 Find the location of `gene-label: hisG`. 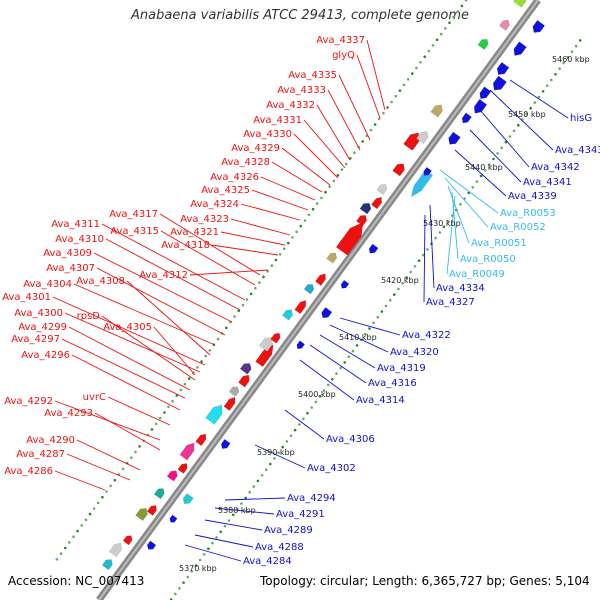

gene-label: hisG is located at coordinates (581, 118).